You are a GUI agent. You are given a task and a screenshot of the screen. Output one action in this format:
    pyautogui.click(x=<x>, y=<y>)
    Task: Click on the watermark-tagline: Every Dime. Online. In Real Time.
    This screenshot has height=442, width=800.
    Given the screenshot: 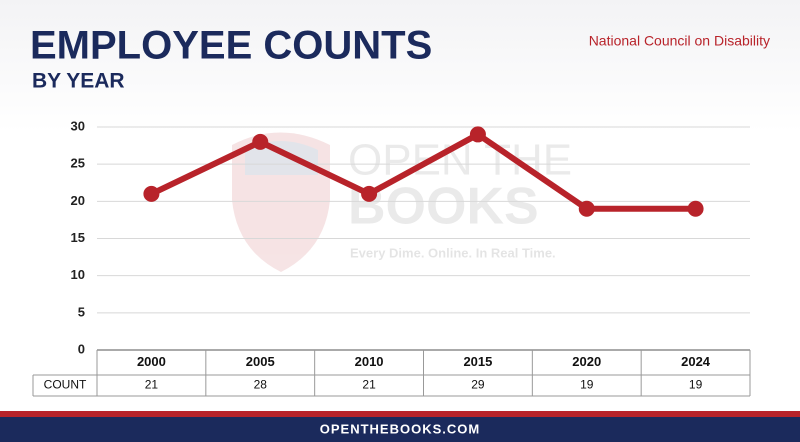 What is the action you would take?
    pyautogui.click(x=453, y=252)
    